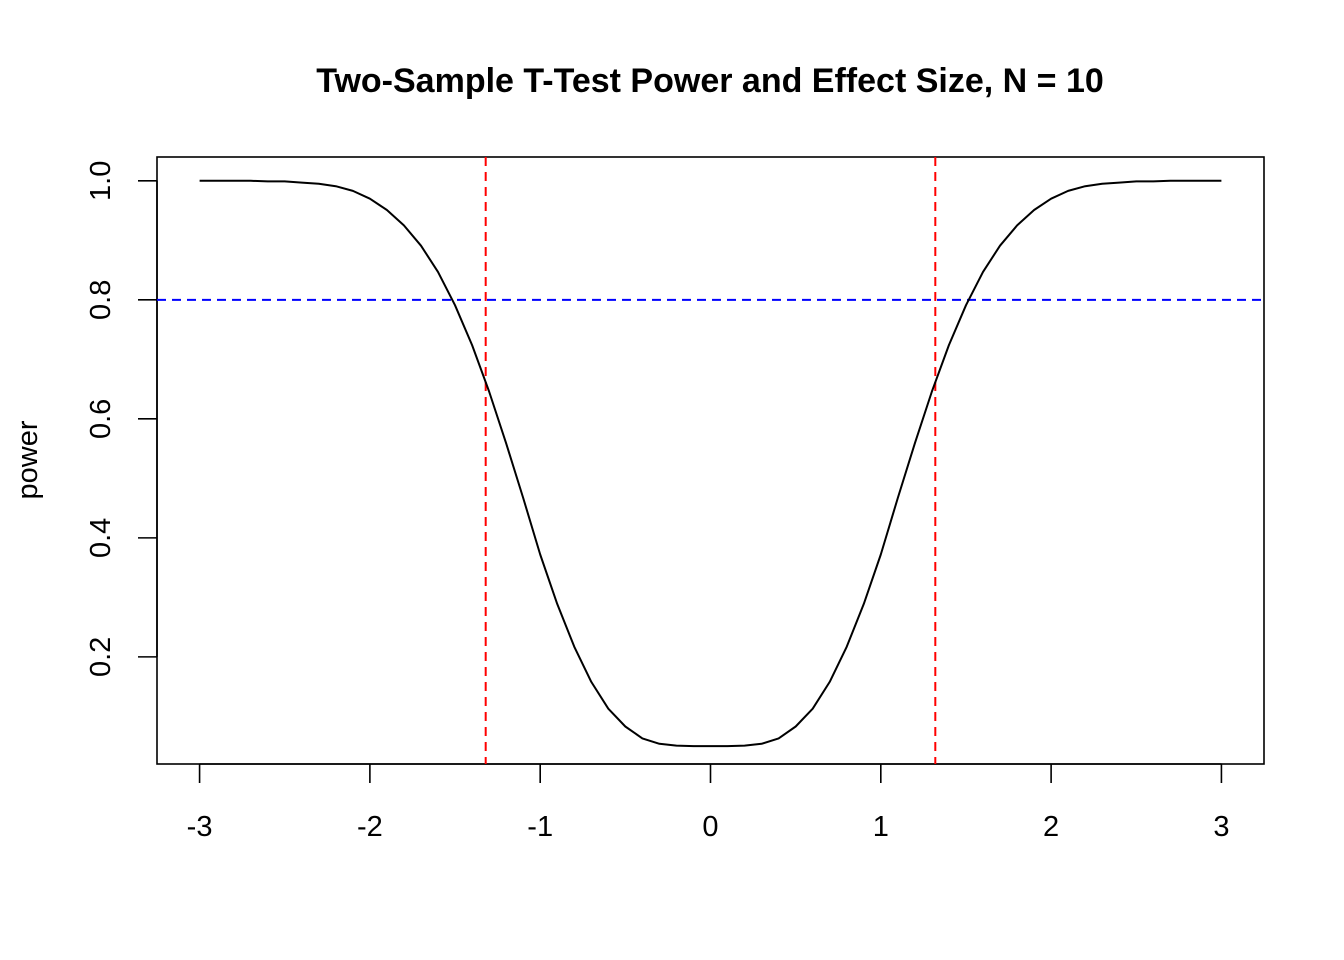 This screenshot has height=960, width=1344. Describe the element at coordinates (101, 419) in the screenshot. I see `y-tick-label: 0.6` at that location.